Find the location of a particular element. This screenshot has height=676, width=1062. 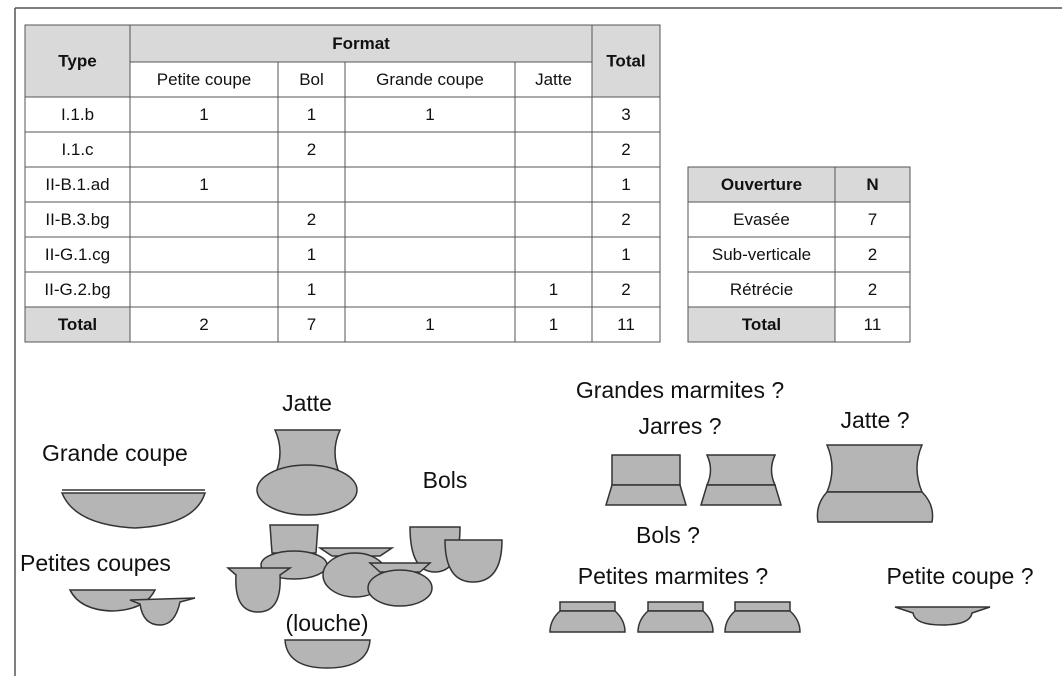

label: Petite coupe ? is located at coordinates (959, 576).